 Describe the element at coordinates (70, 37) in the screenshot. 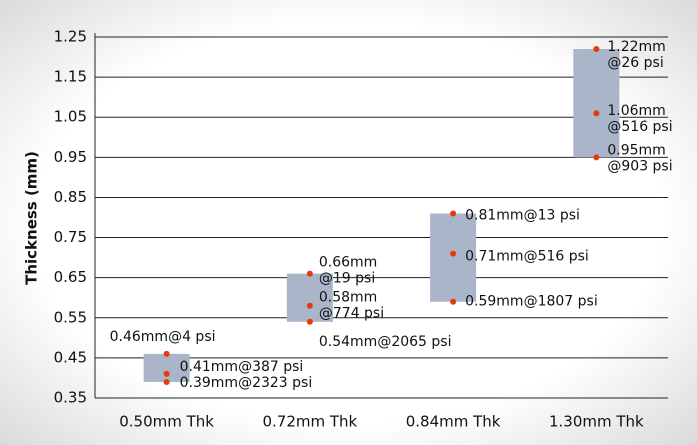

I see `y-tick-label: 1.25` at that location.